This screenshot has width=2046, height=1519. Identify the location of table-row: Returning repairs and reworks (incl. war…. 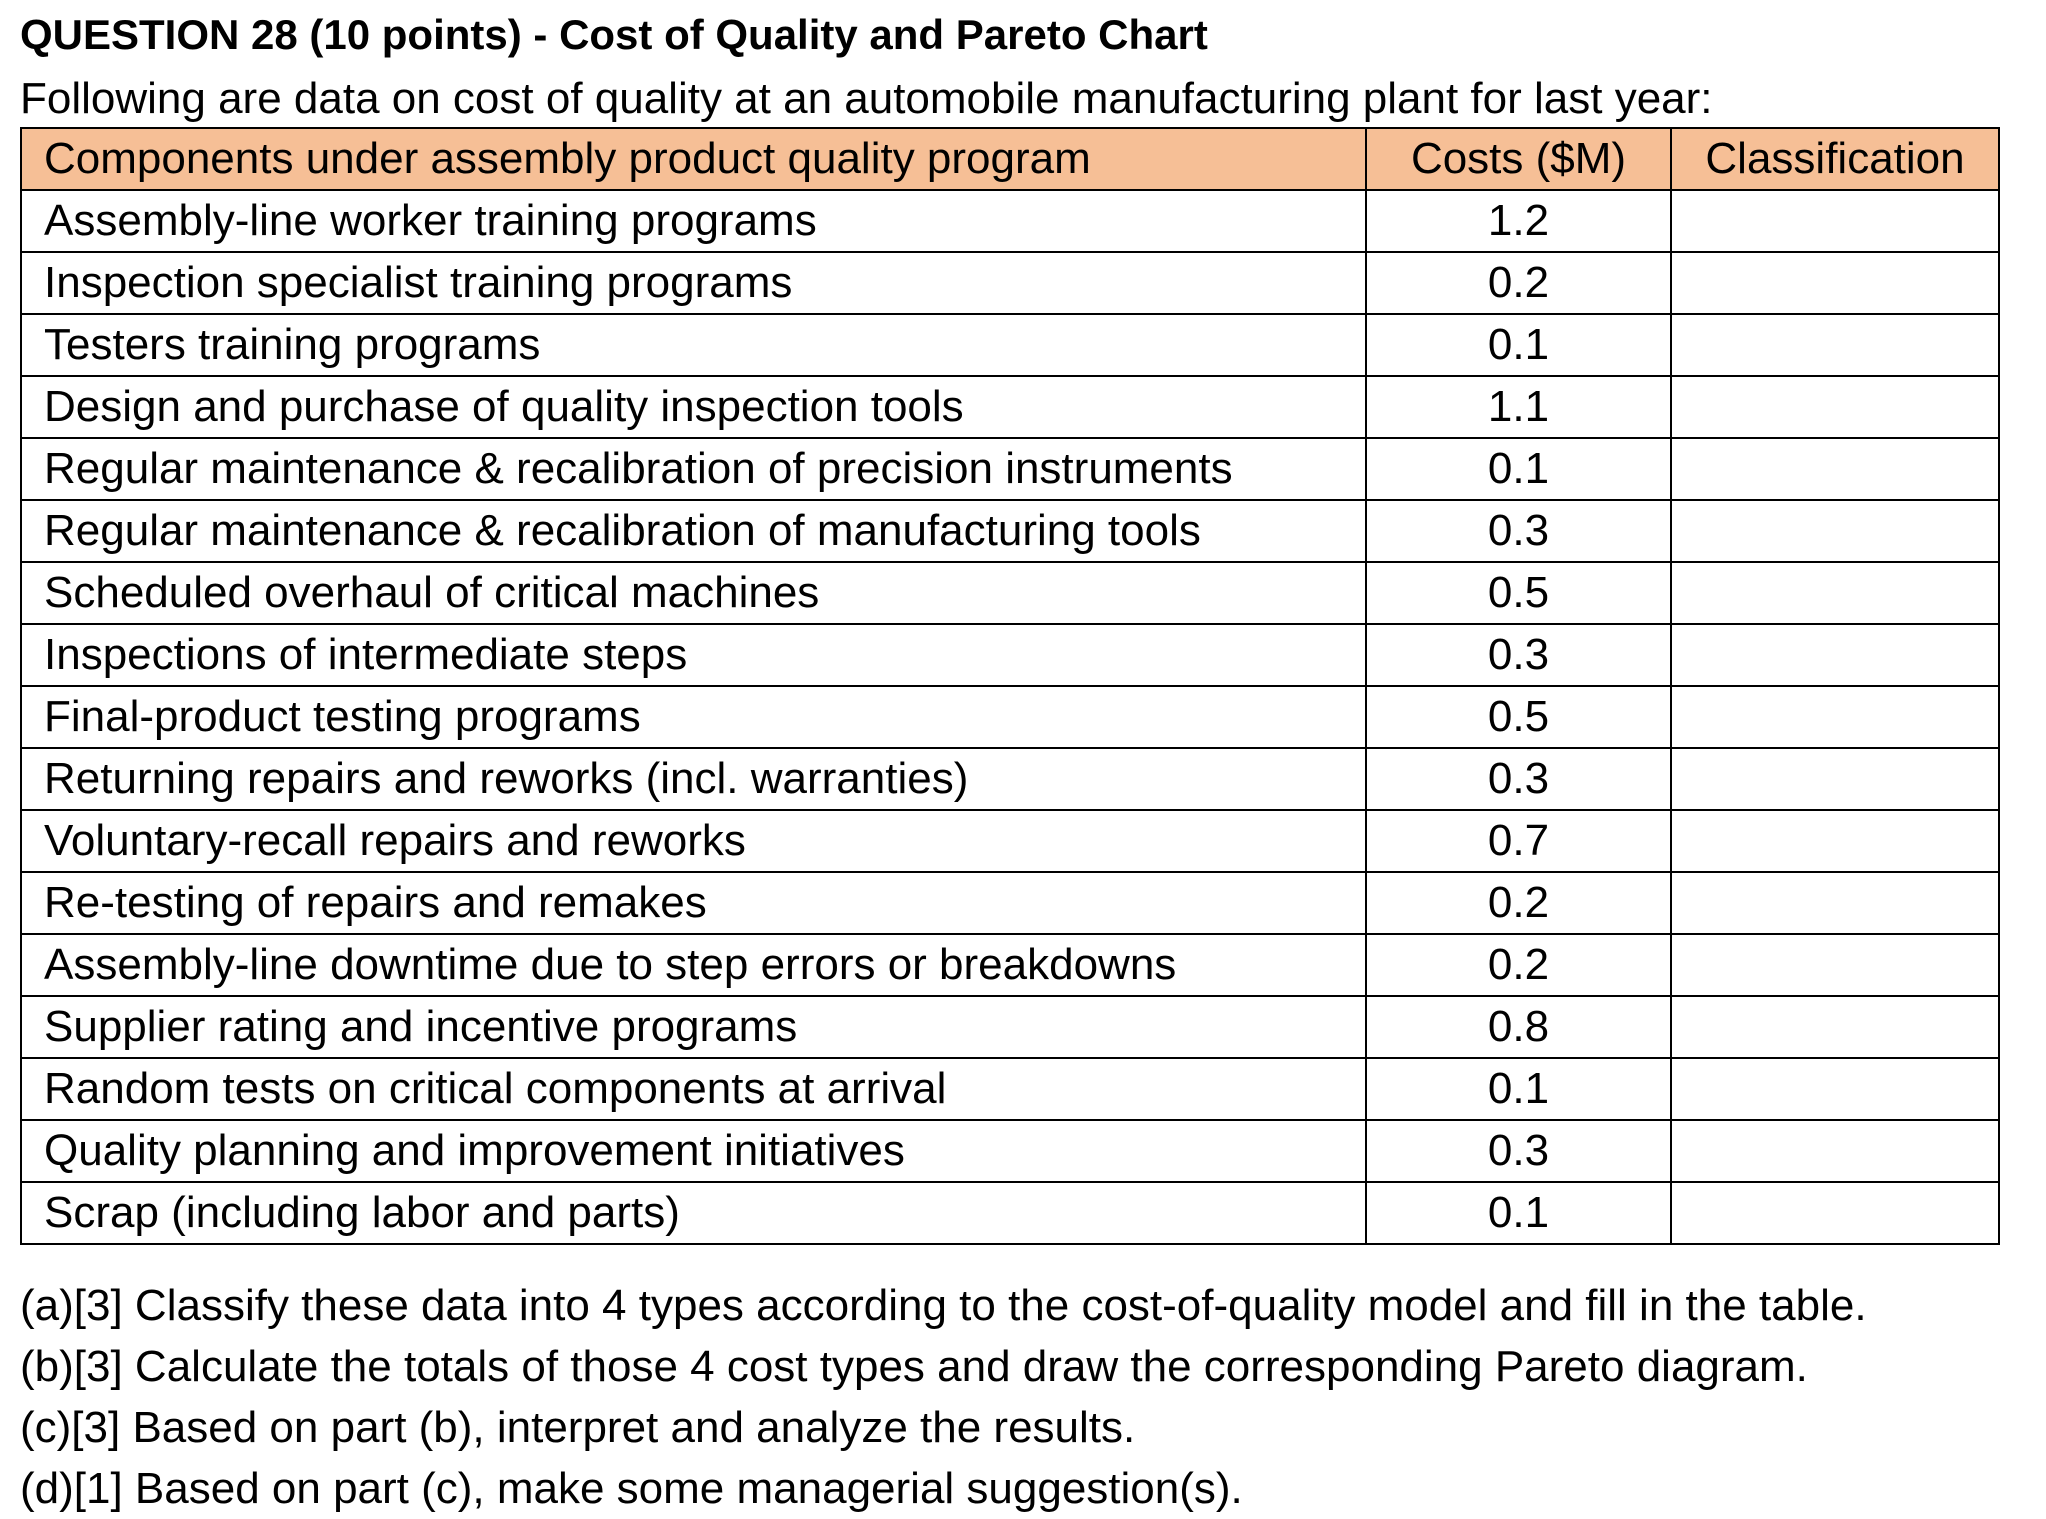
(1010, 779).